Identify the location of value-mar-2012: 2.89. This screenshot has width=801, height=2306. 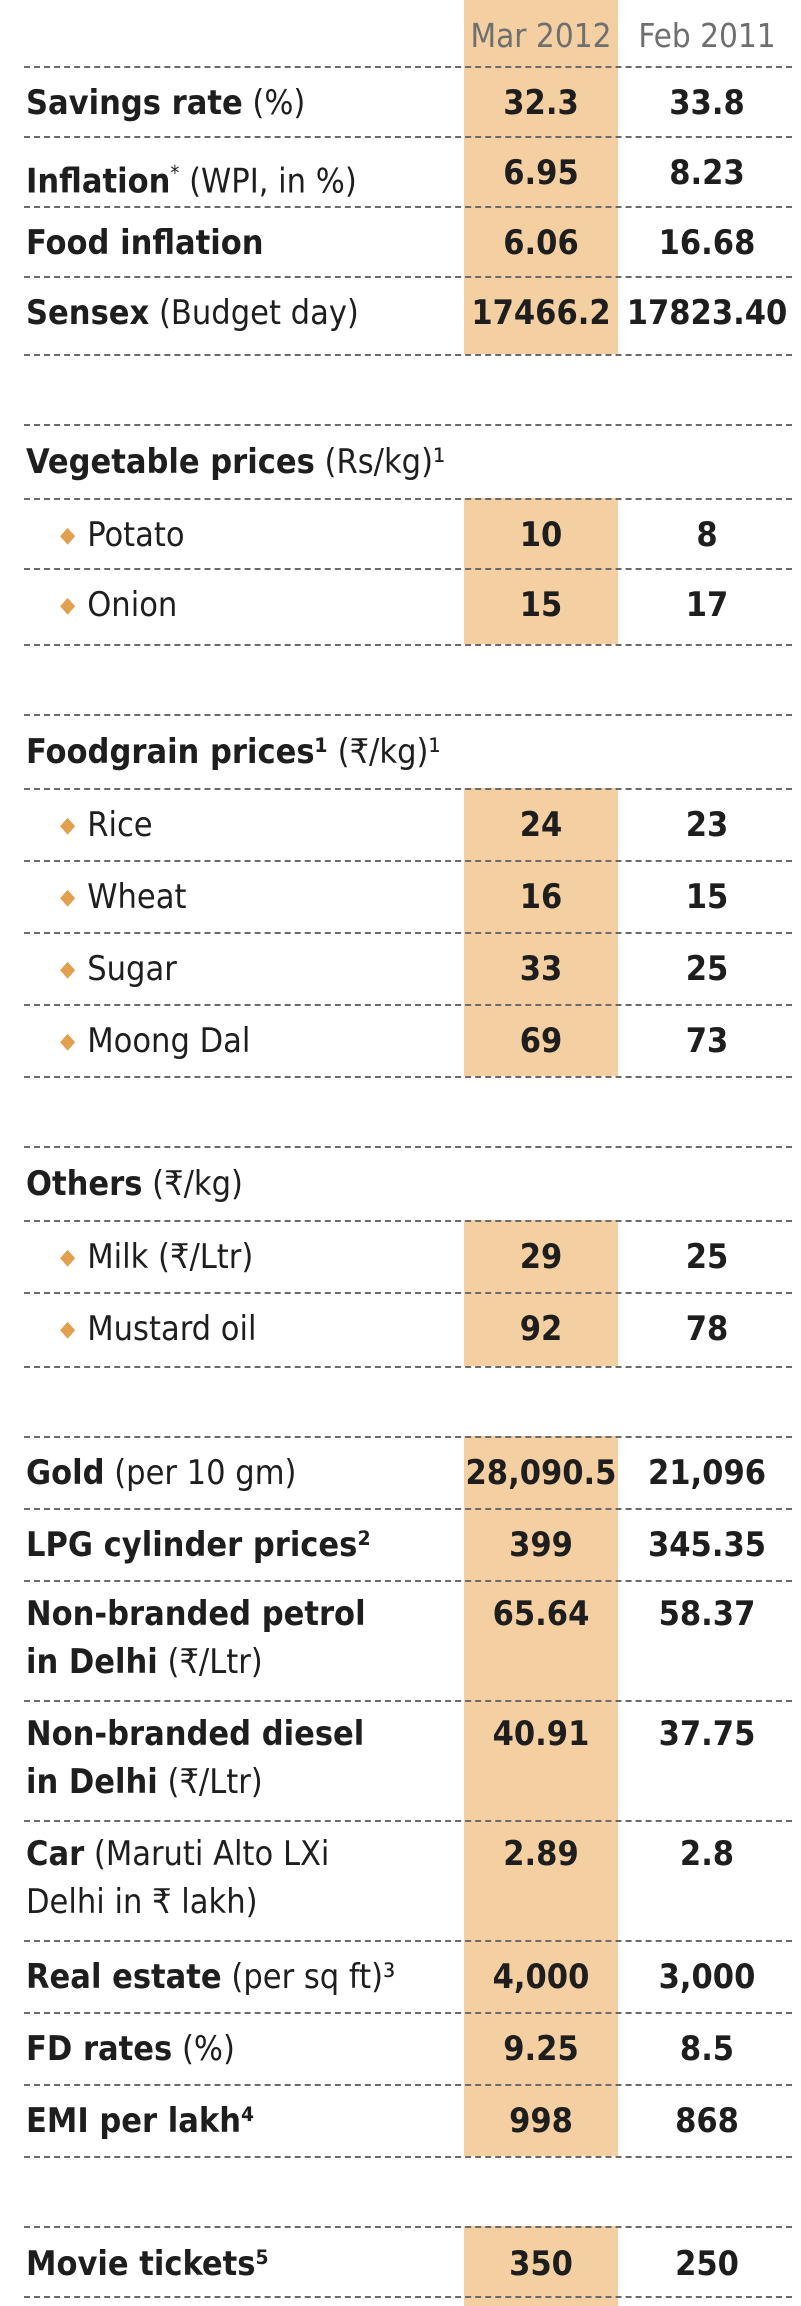
(541, 1854).